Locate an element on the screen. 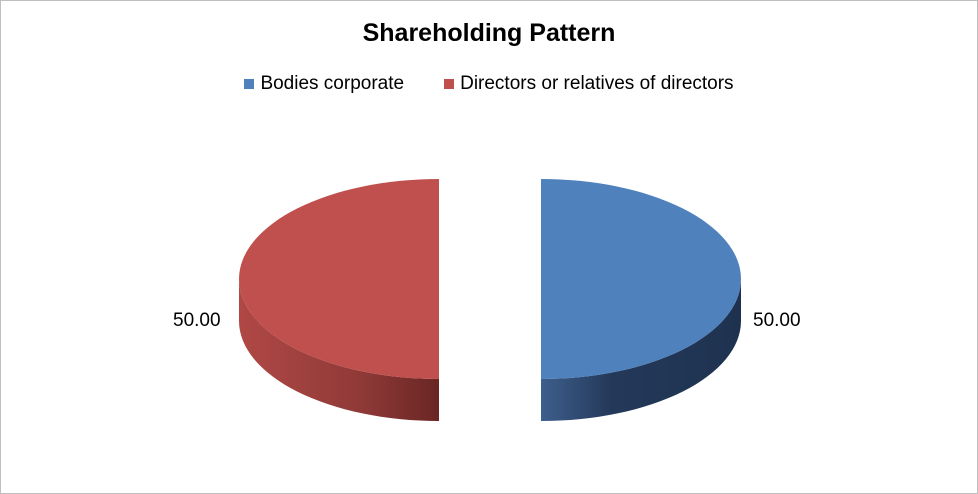  legend-item-bodies-corporate: Bodies corporate is located at coordinates (324, 84).